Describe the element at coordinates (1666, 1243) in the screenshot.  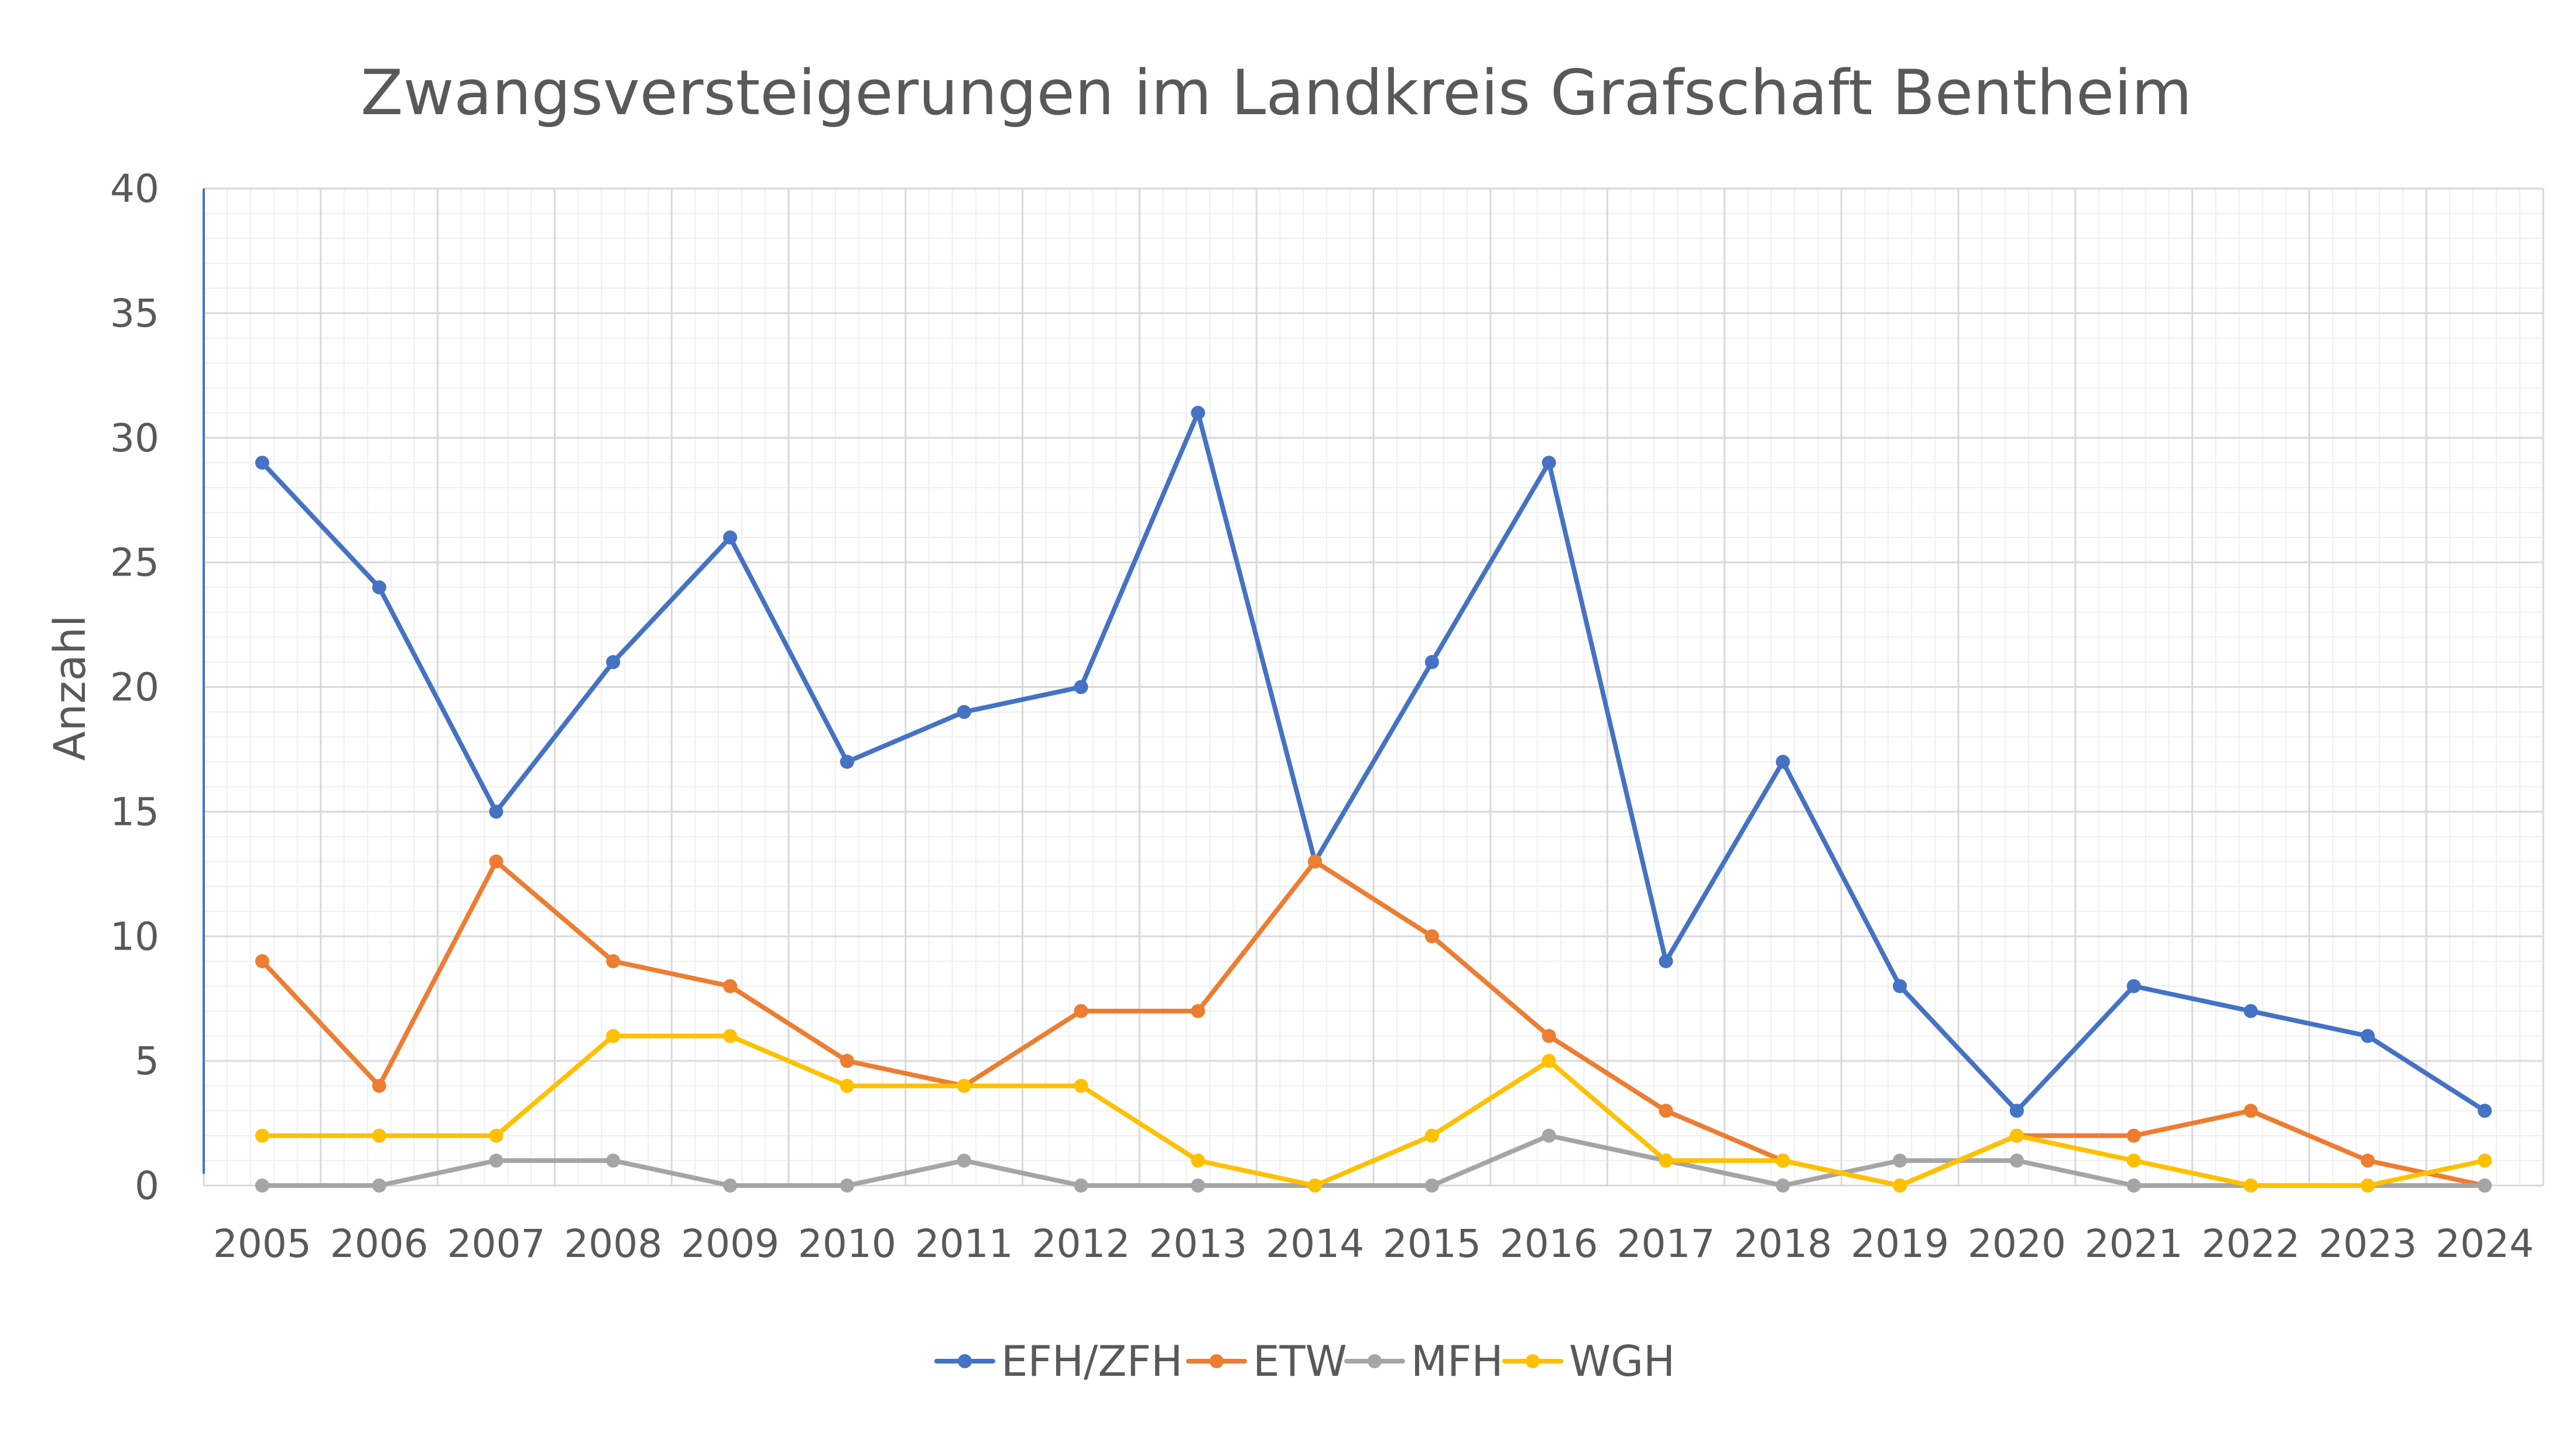
I see `x-tick-label: 2017` at that location.